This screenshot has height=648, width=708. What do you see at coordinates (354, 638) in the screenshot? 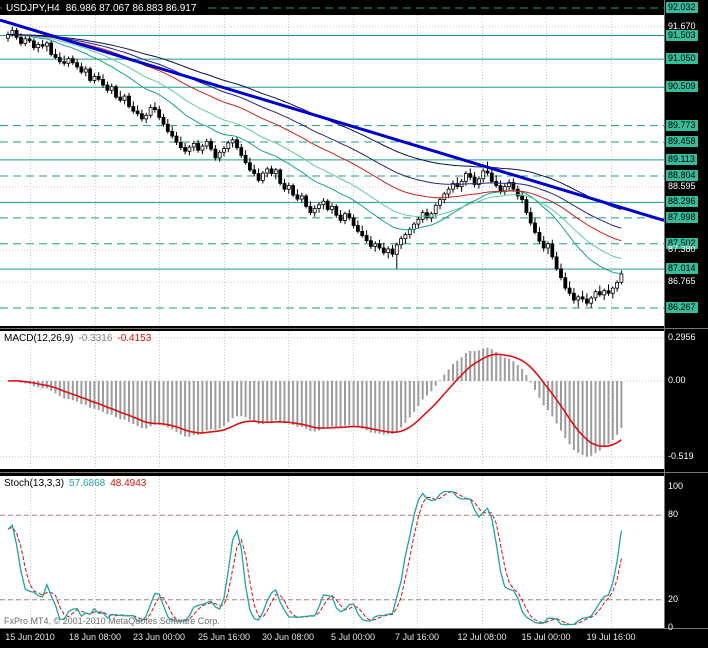
I see `time-scale` at bounding box center [354, 638].